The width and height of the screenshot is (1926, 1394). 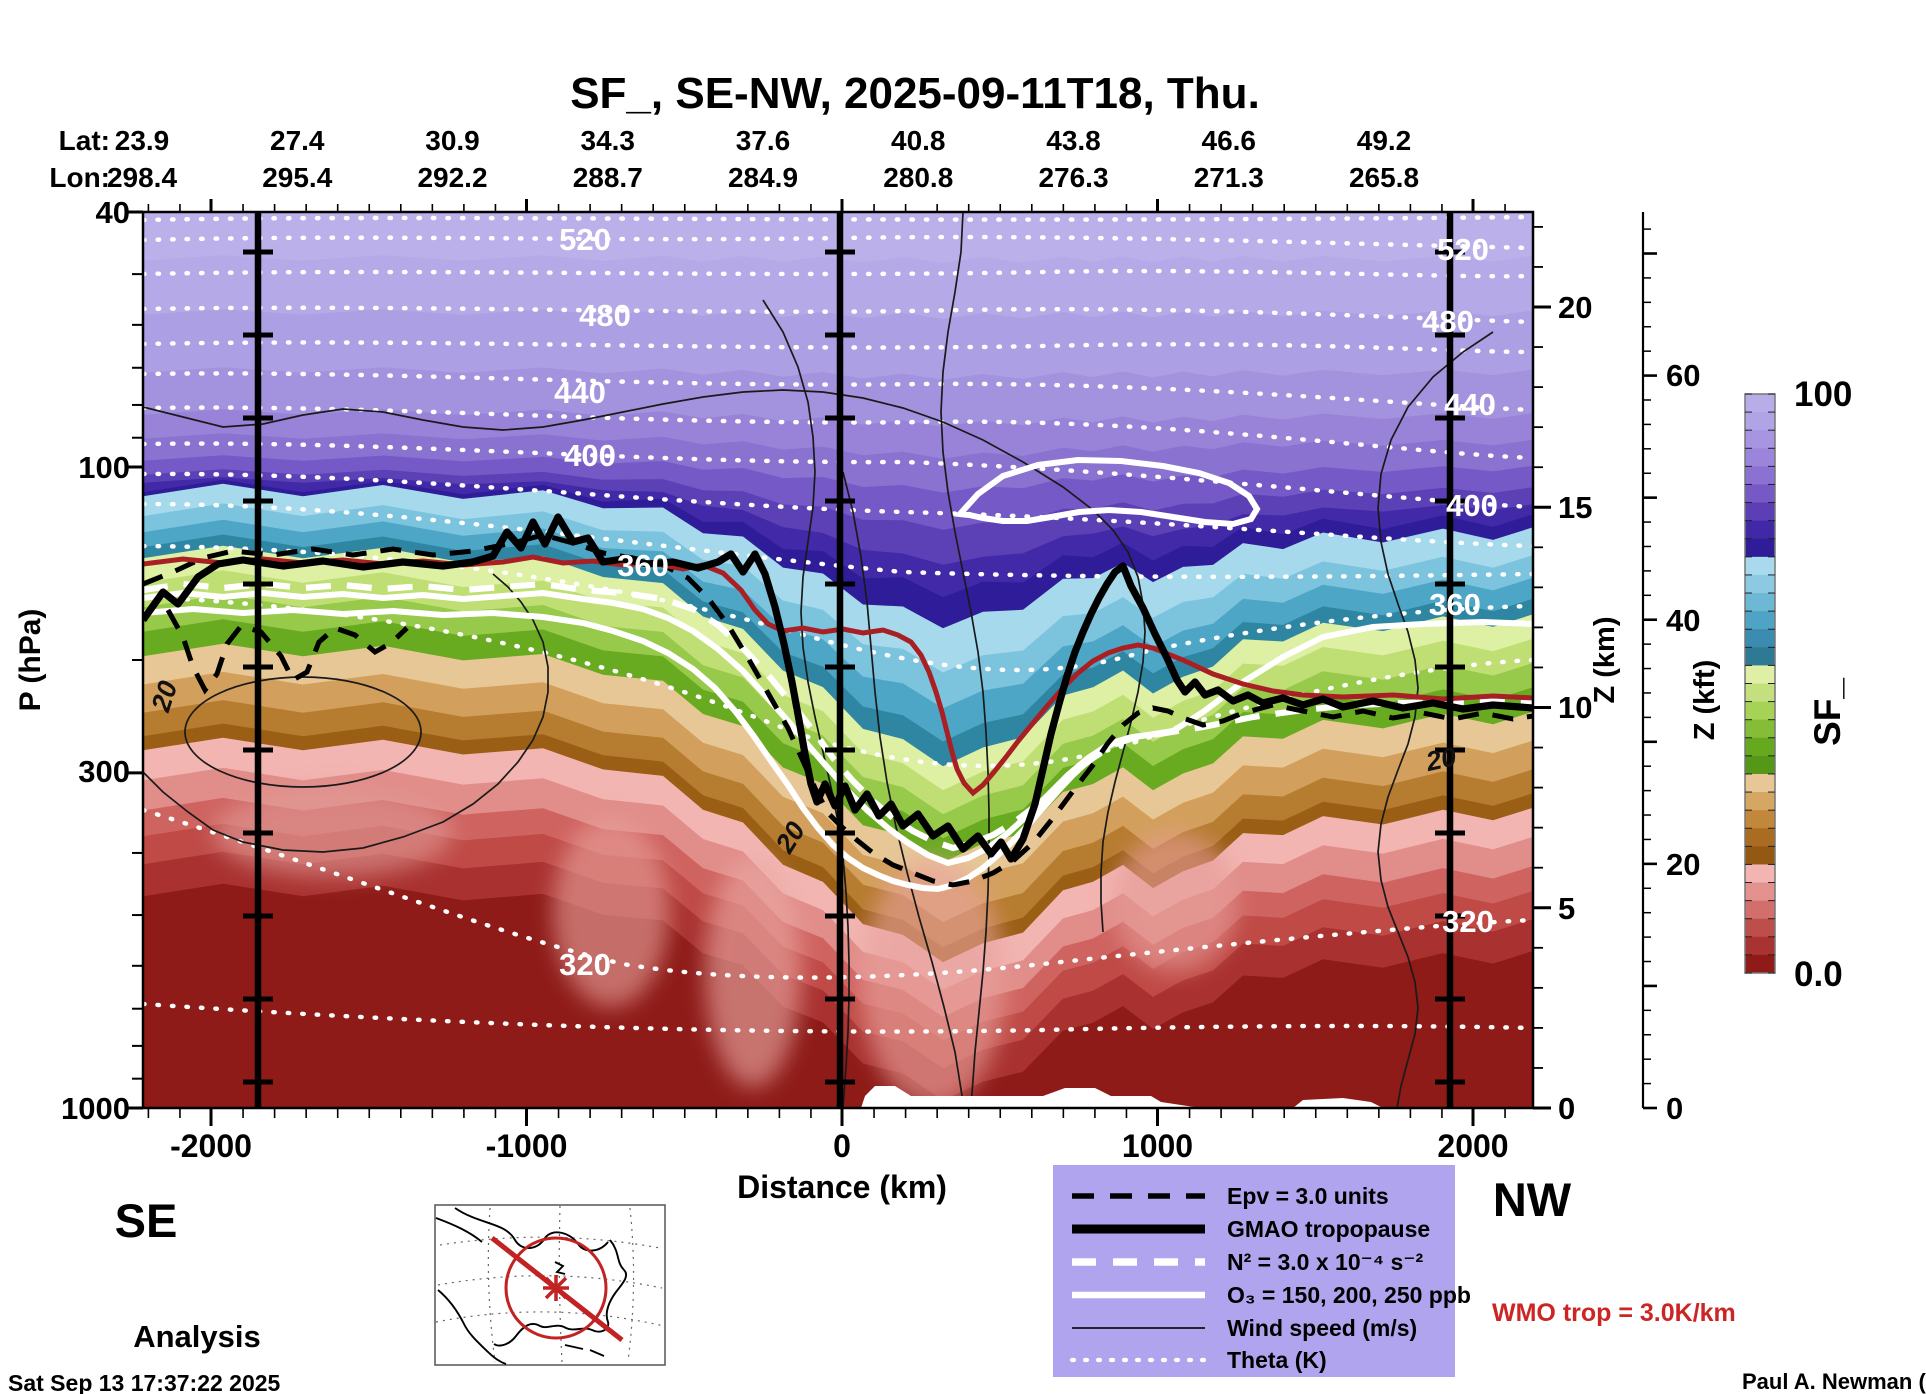 I want to click on svg-text: 300, so click(x=104, y=771).